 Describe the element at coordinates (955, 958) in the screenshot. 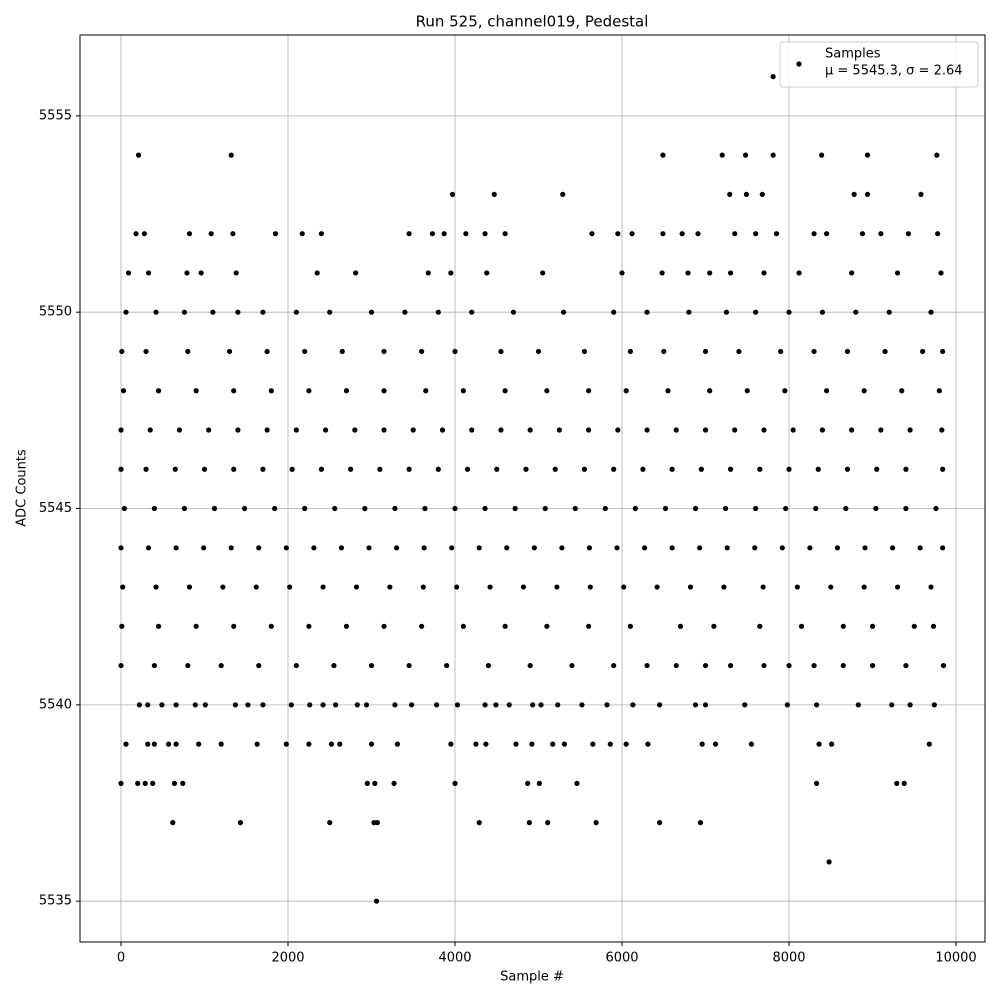

I see `x-tick-label: 10000` at that location.